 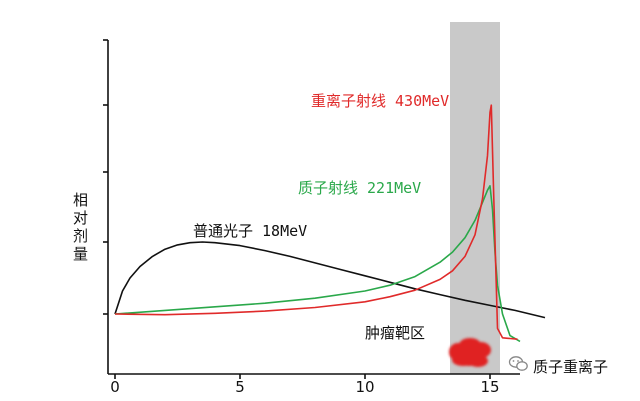 What do you see at coordinates (380, 101) in the screenshot?
I see `series-label-heavy-ion: 重离子射线 430MeV` at bounding box center [380, 101].